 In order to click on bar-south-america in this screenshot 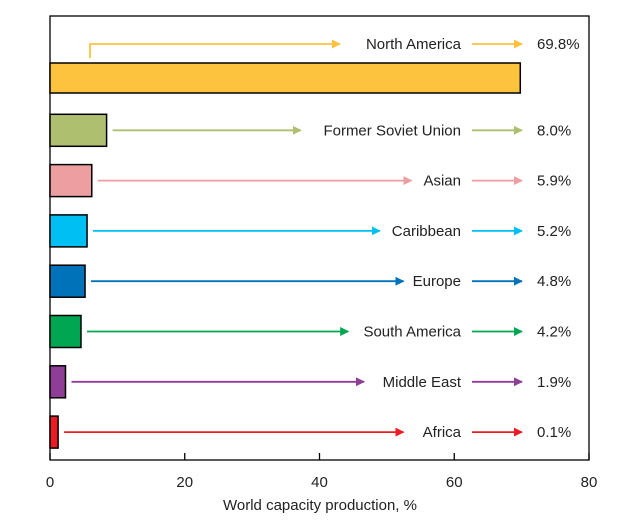, I will do `click(65, 331)`.